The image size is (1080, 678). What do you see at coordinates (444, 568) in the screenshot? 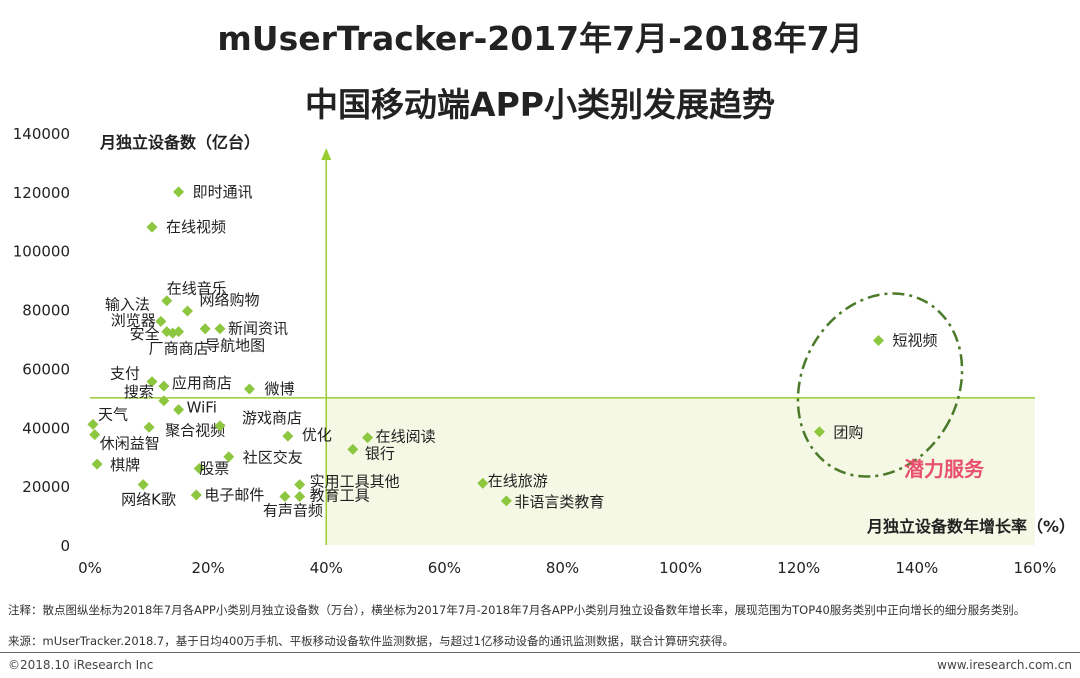
I see `x-tick-label: 60%` at bounding box center [444, 568].